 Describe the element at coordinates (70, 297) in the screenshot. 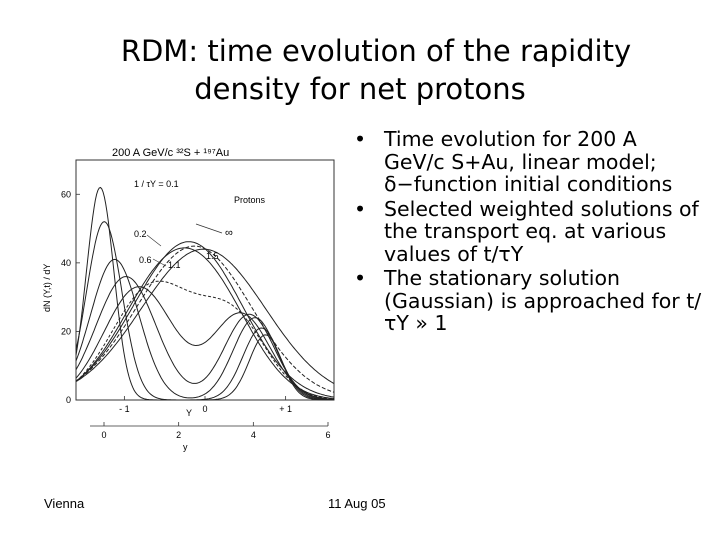

I see `y-axis-ticks: 0 20 40 60` at that location.